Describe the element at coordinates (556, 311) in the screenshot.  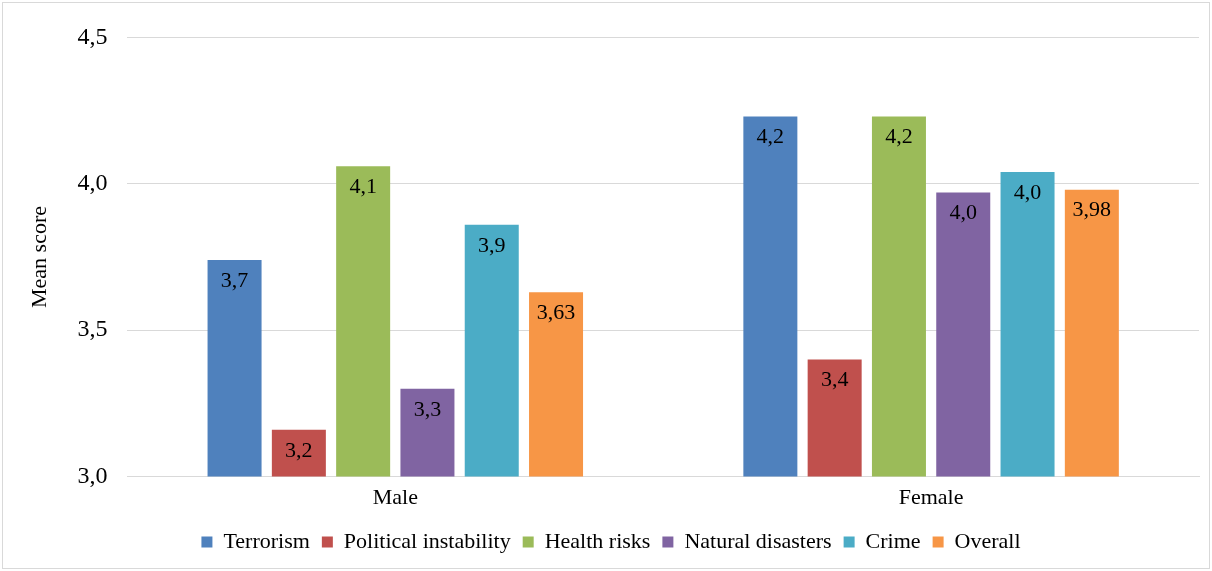
I see `data-label: 3,63` at that location.